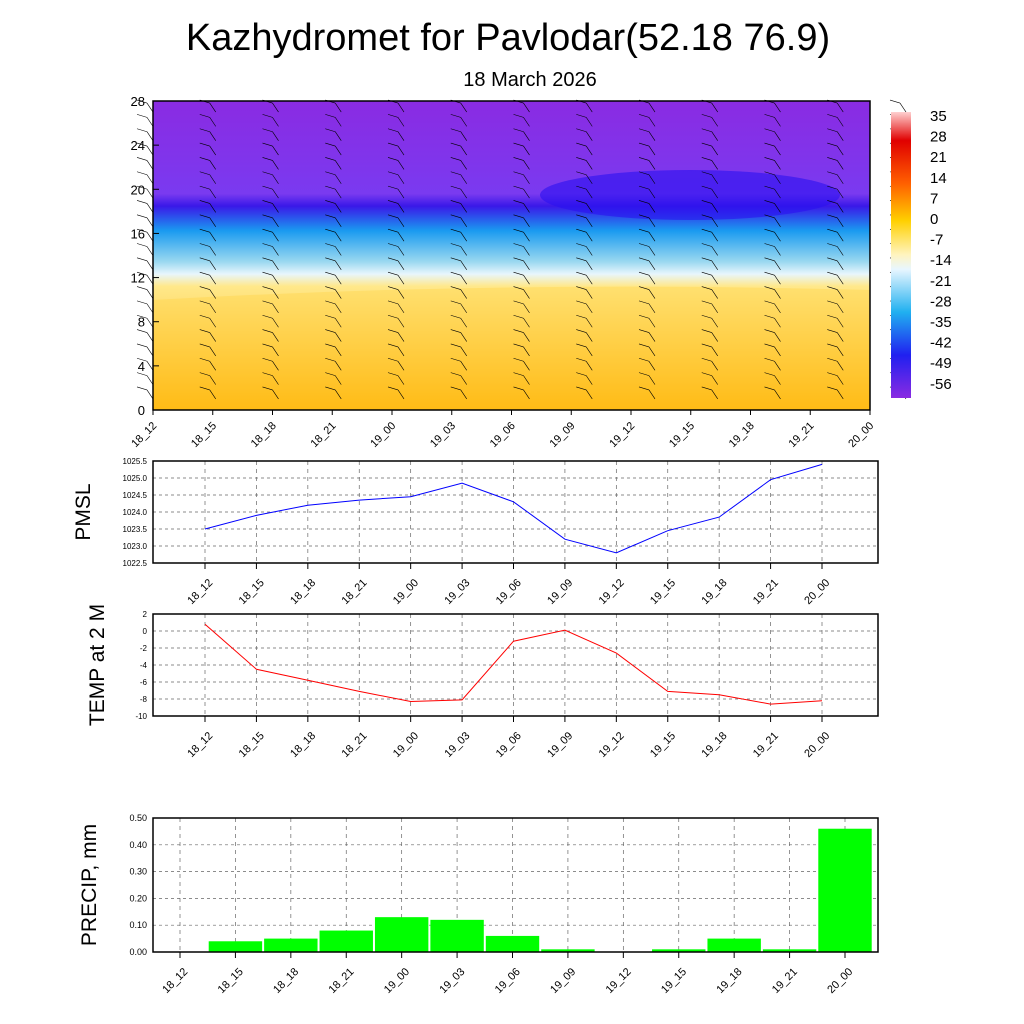 The width and height of the screenshot is (1024, 1024). What do you see at coordinates (941, 301) in the screenshot?
I see `colorbar-label: -28` at bounding box center [941, 301].